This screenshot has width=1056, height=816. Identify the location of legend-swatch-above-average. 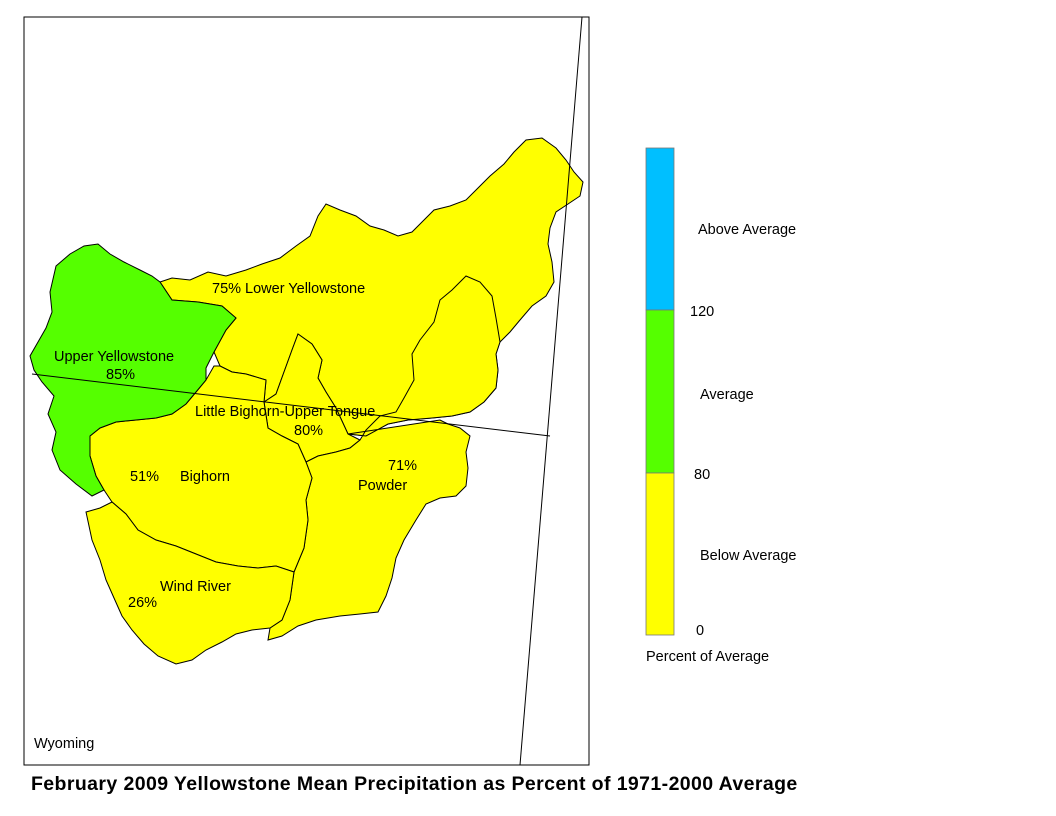
(660, 229).